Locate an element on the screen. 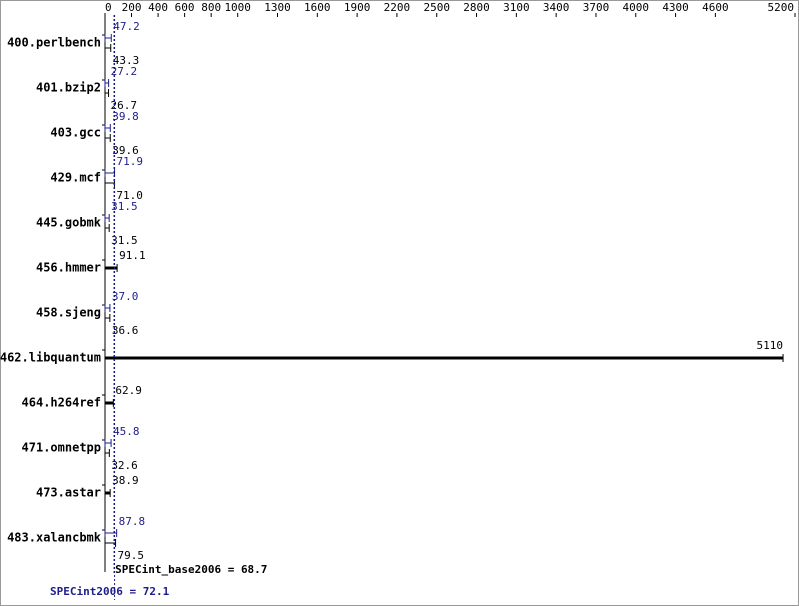 Image resolution: width=799 pixels, height=606 pixels. value-label: 71.9 is located at coordinates (130, 161).